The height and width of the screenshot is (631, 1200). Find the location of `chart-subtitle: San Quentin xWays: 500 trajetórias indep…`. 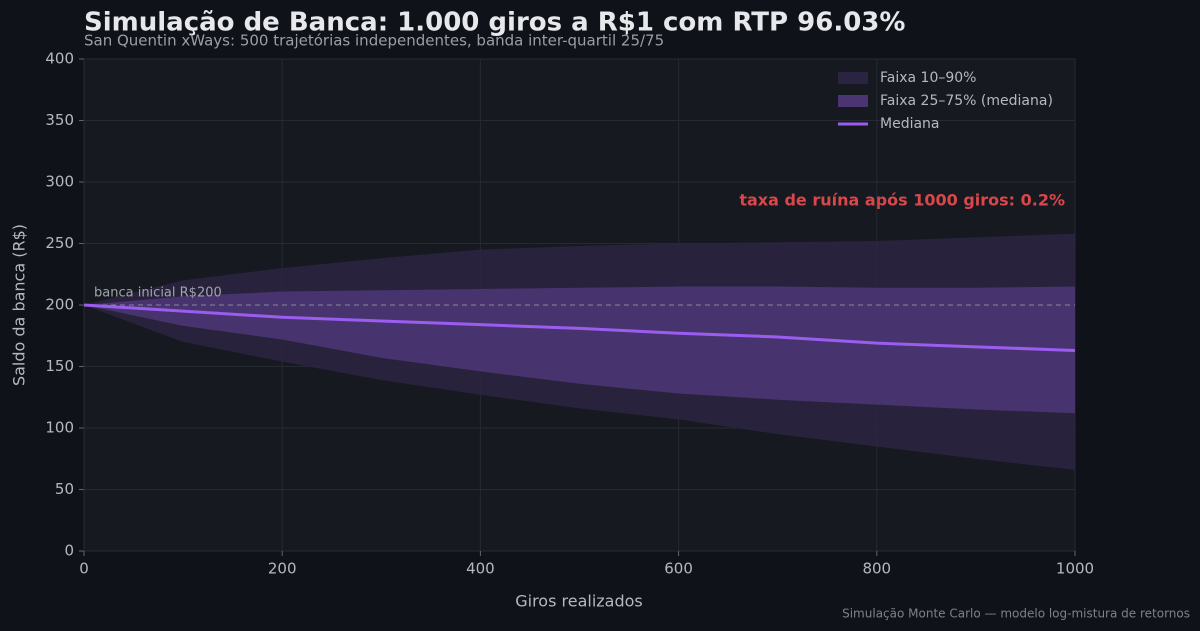

chart-subtitle: San Quentin xWays: 500 trajetórias indep… is located at coordinates (374, 41).